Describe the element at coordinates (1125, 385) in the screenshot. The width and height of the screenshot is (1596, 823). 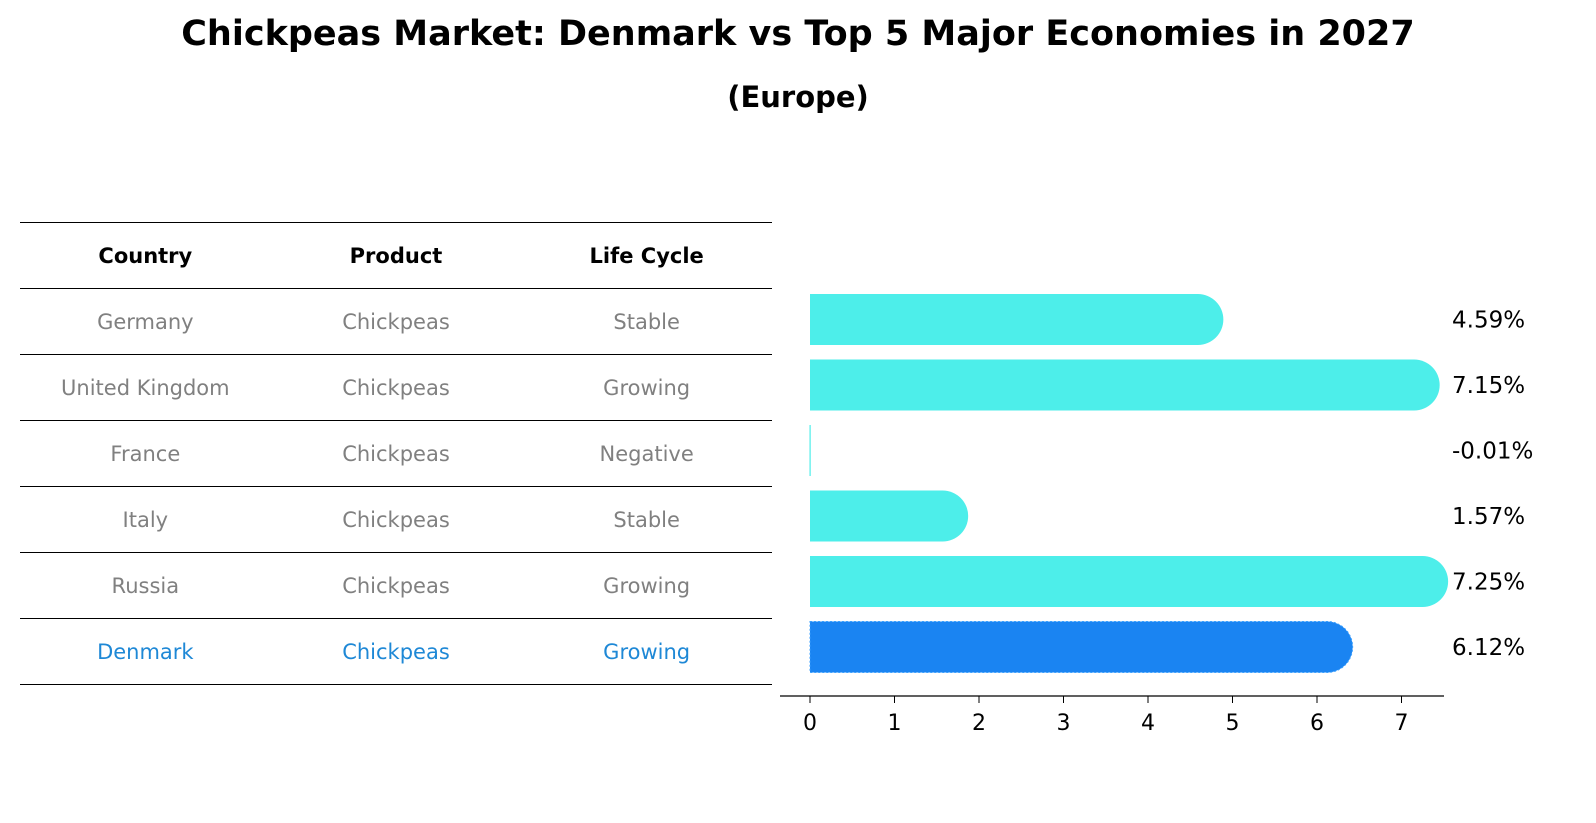
I see `bar-united-kingdom` at that location.